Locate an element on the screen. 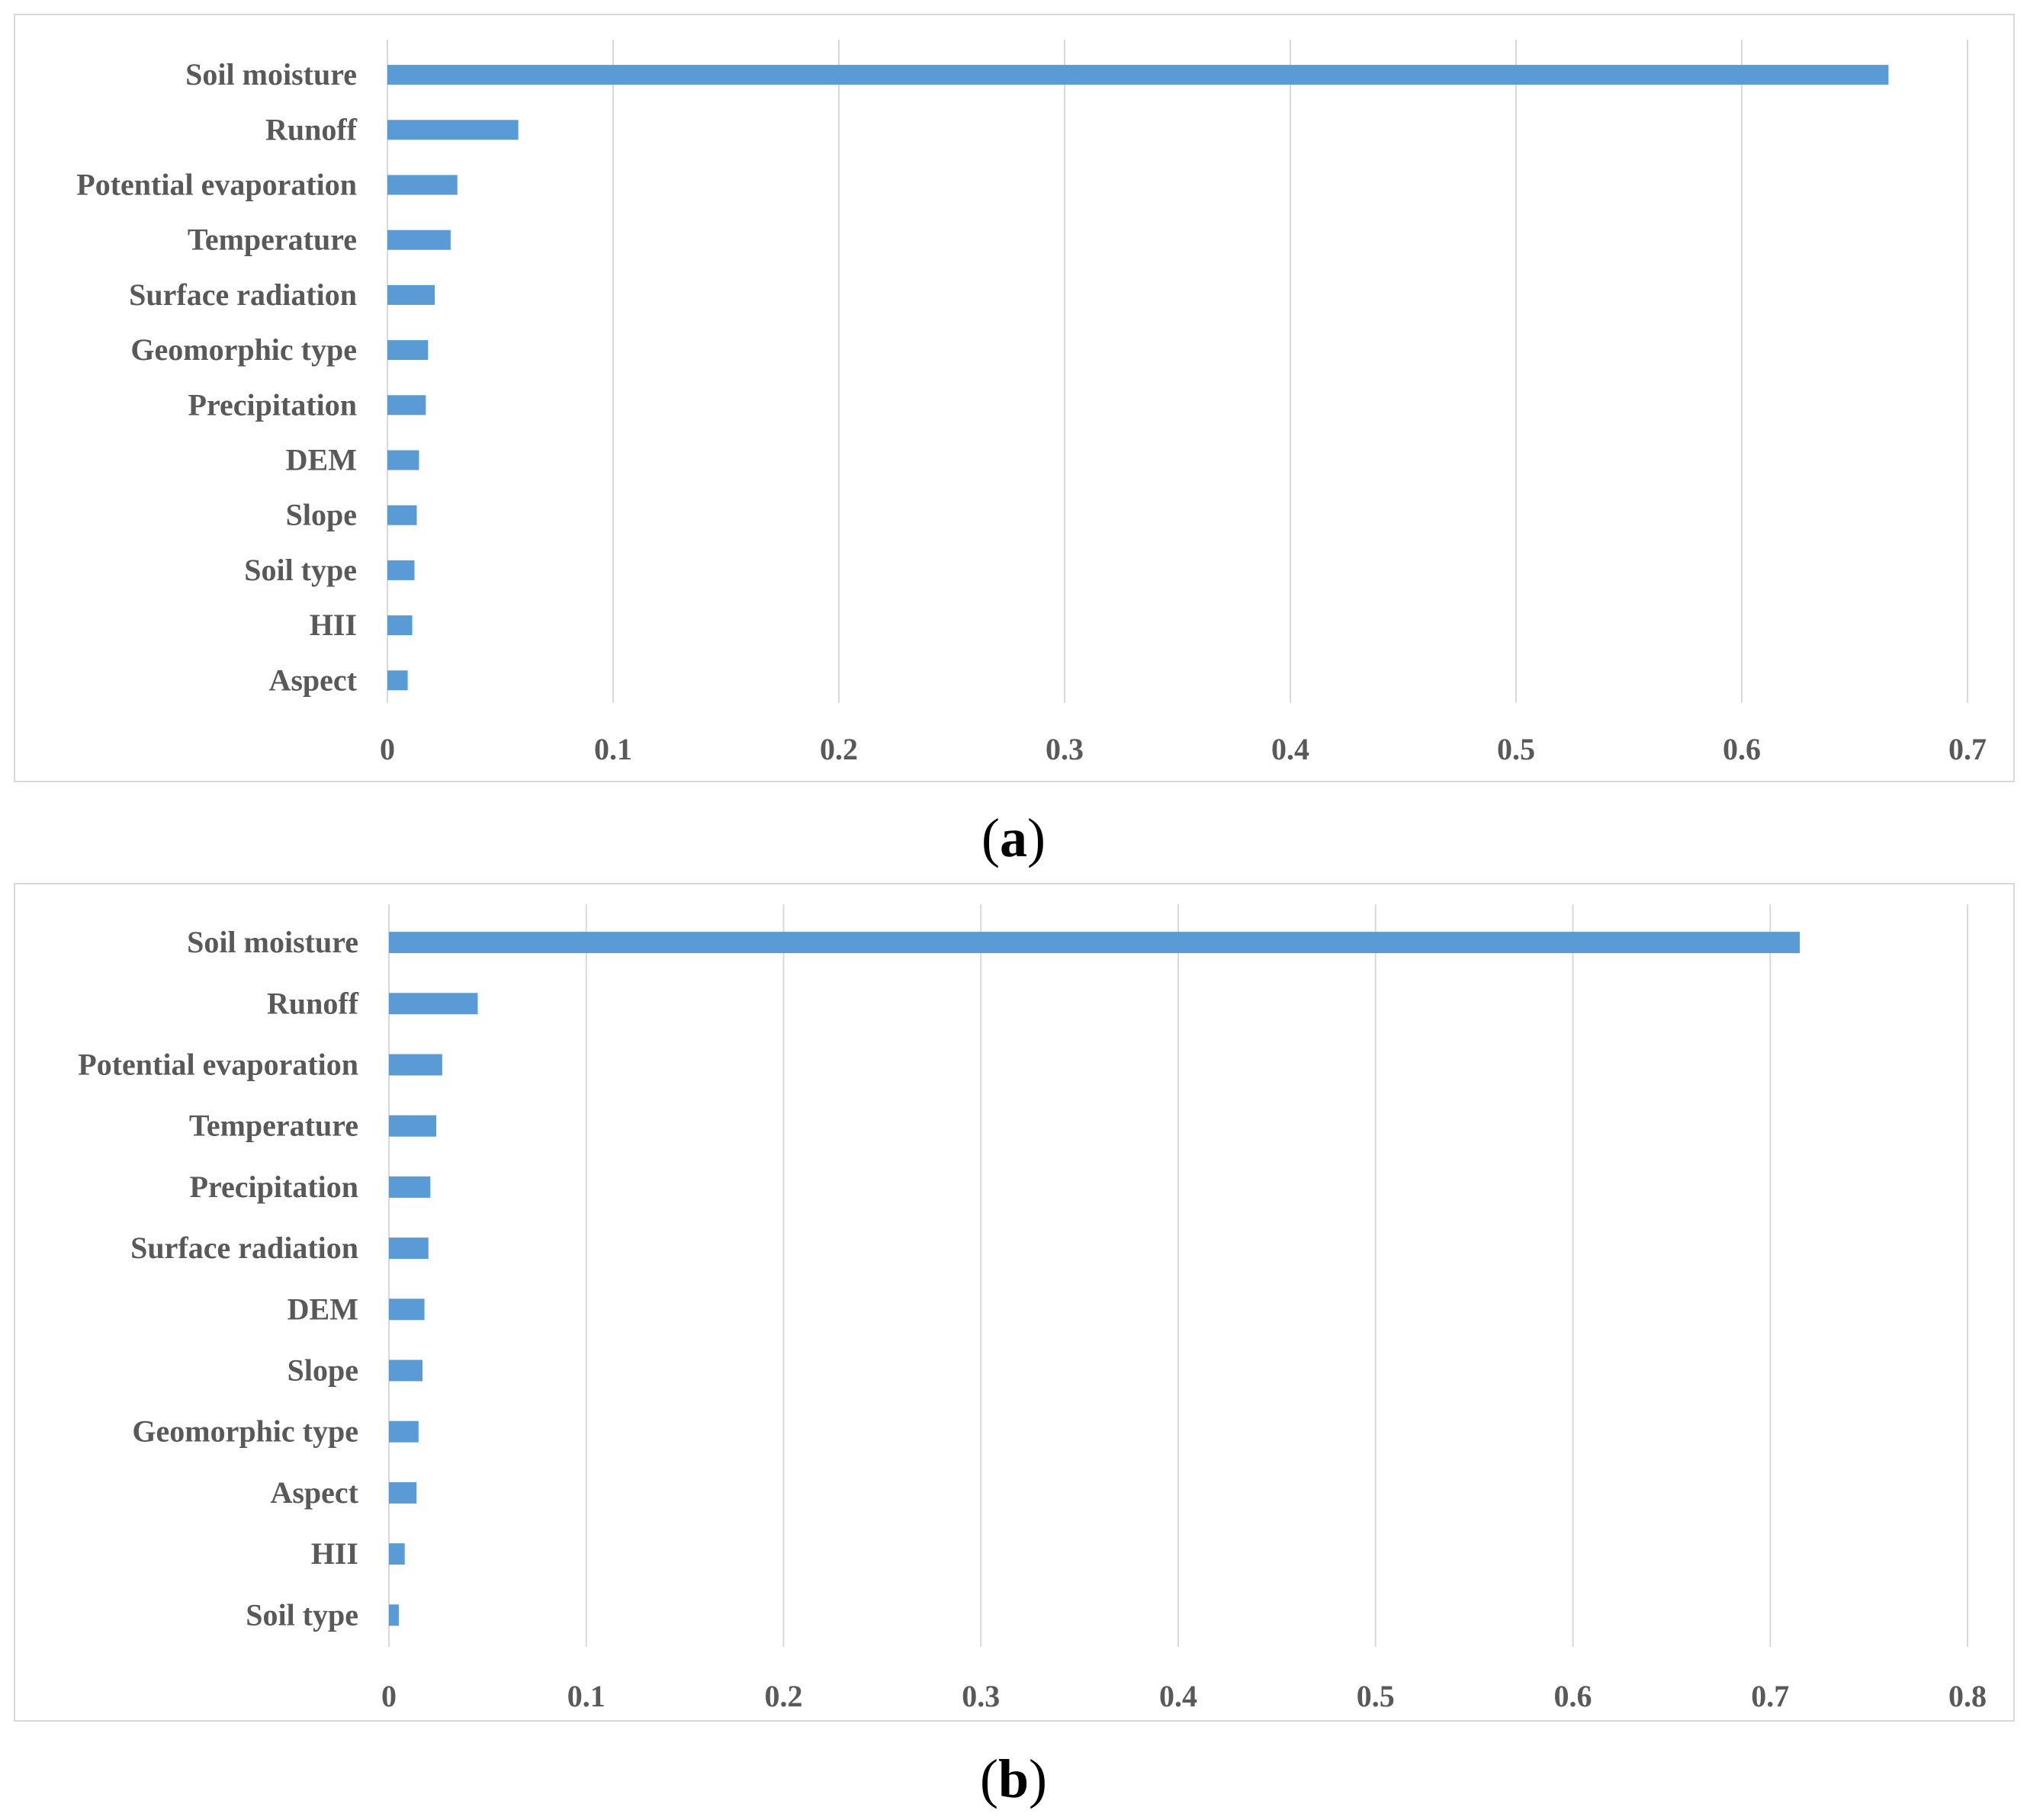 The image size is (2027, 1820). caption-b-letter: b is located at coordinates (1013, 1778).